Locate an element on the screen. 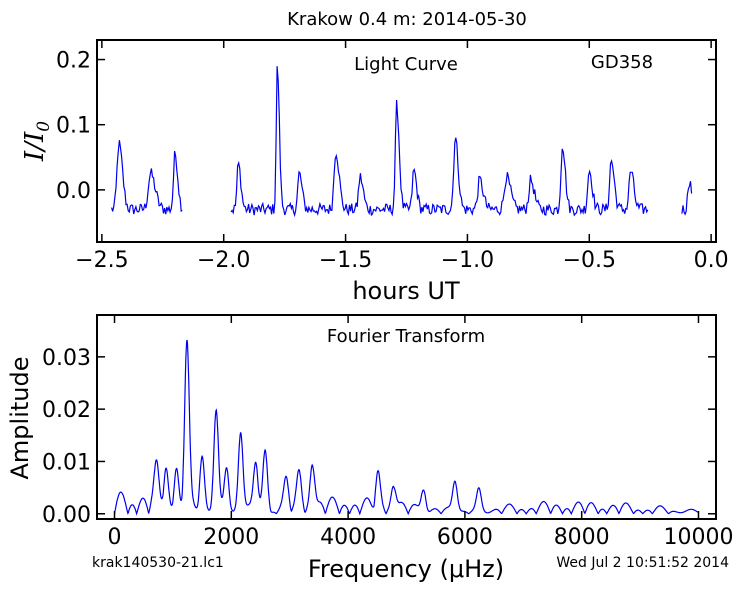 This screenshot has width=743, height=593. light-curve-y-tick-label: 0.0 is located at coordinates (73, 191).